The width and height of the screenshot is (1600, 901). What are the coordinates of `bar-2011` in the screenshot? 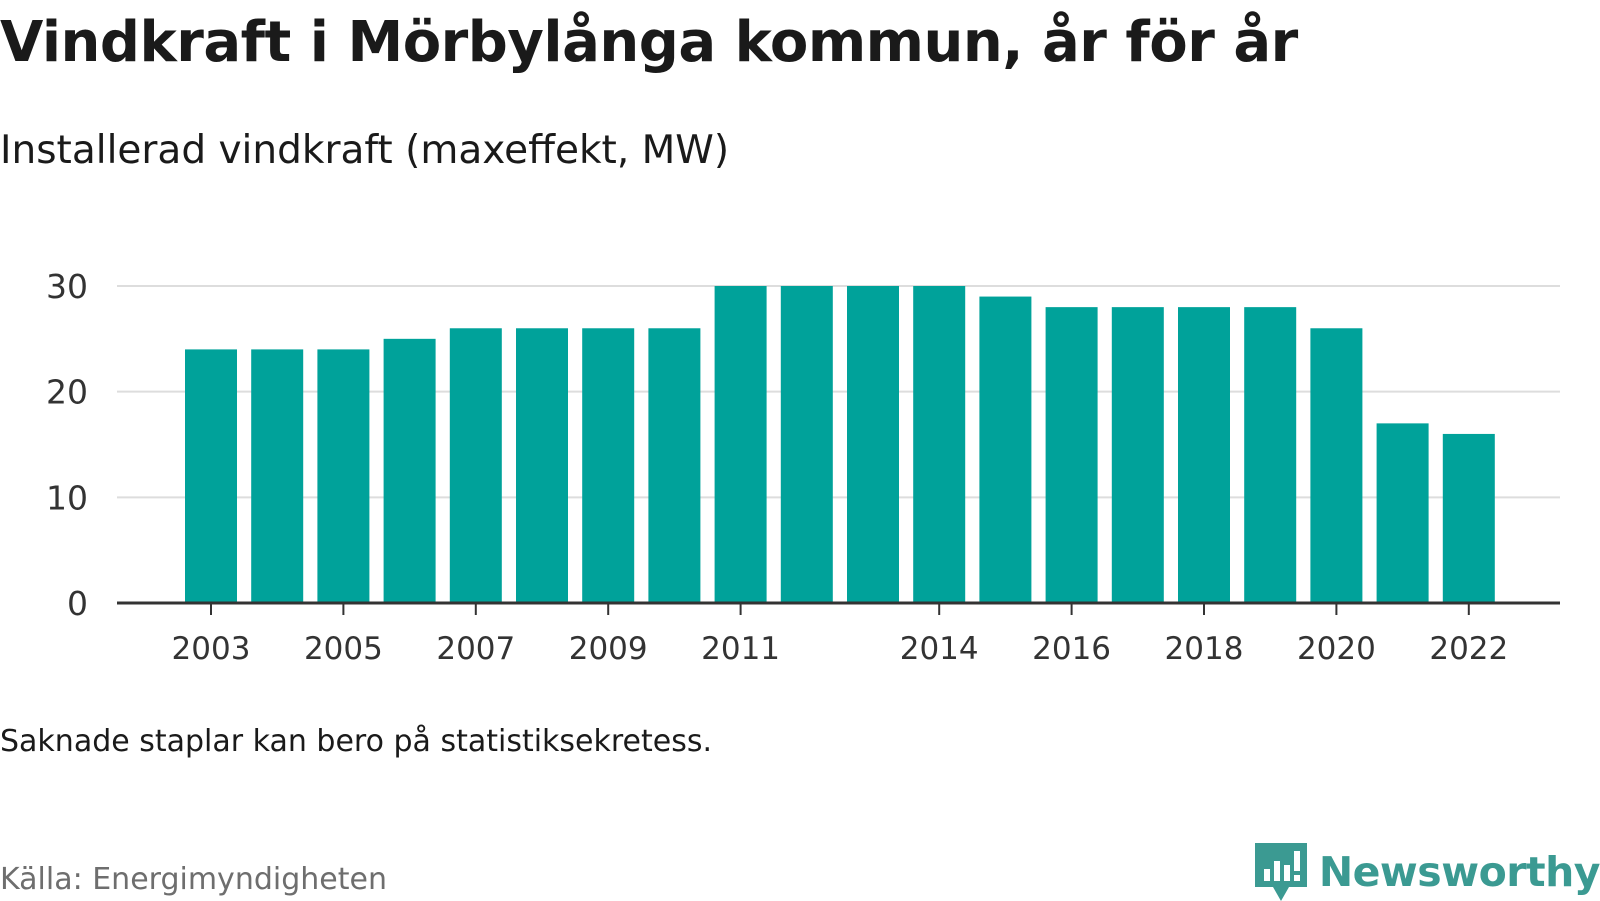 It's located at (740, 444).